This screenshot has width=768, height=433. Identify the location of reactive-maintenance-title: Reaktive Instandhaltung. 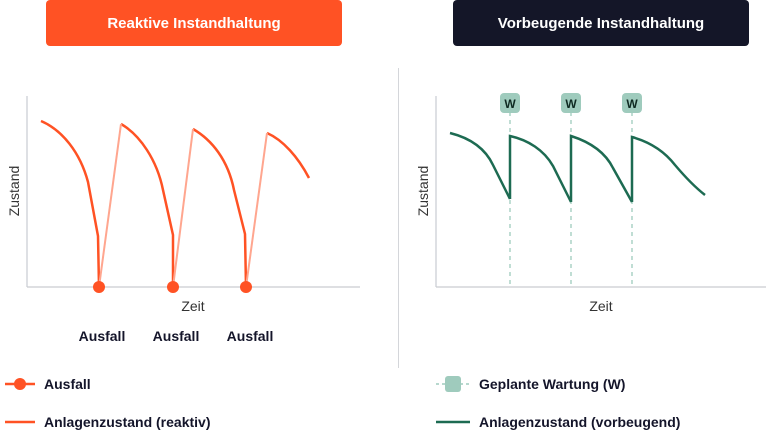
(194, 23).